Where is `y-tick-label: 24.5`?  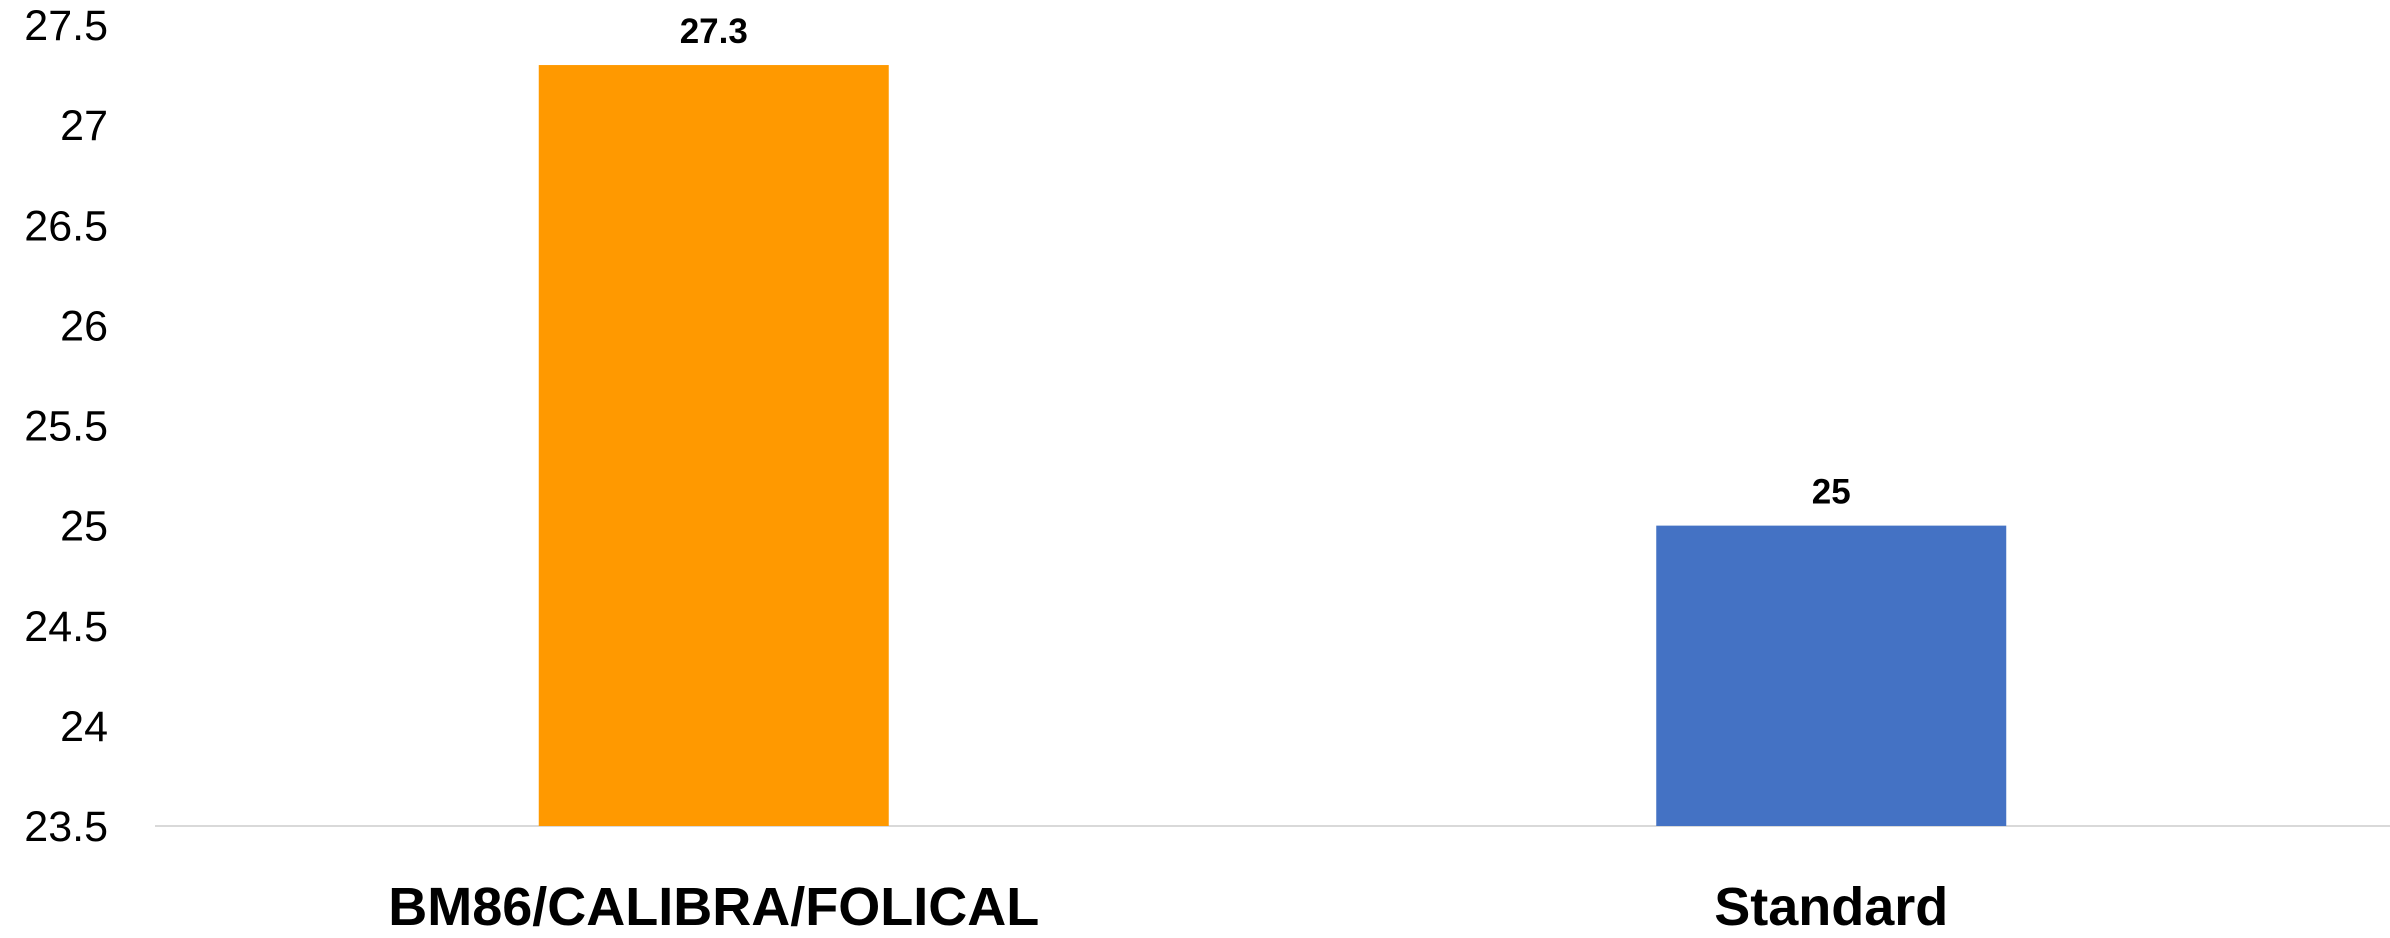 y-tick-label: 24.5 is located at coordinates (66, 627).